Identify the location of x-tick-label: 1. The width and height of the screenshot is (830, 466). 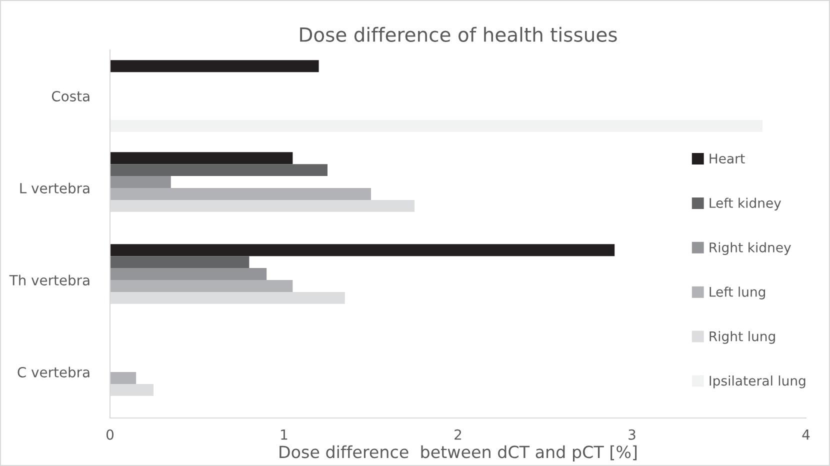
(284, 435).